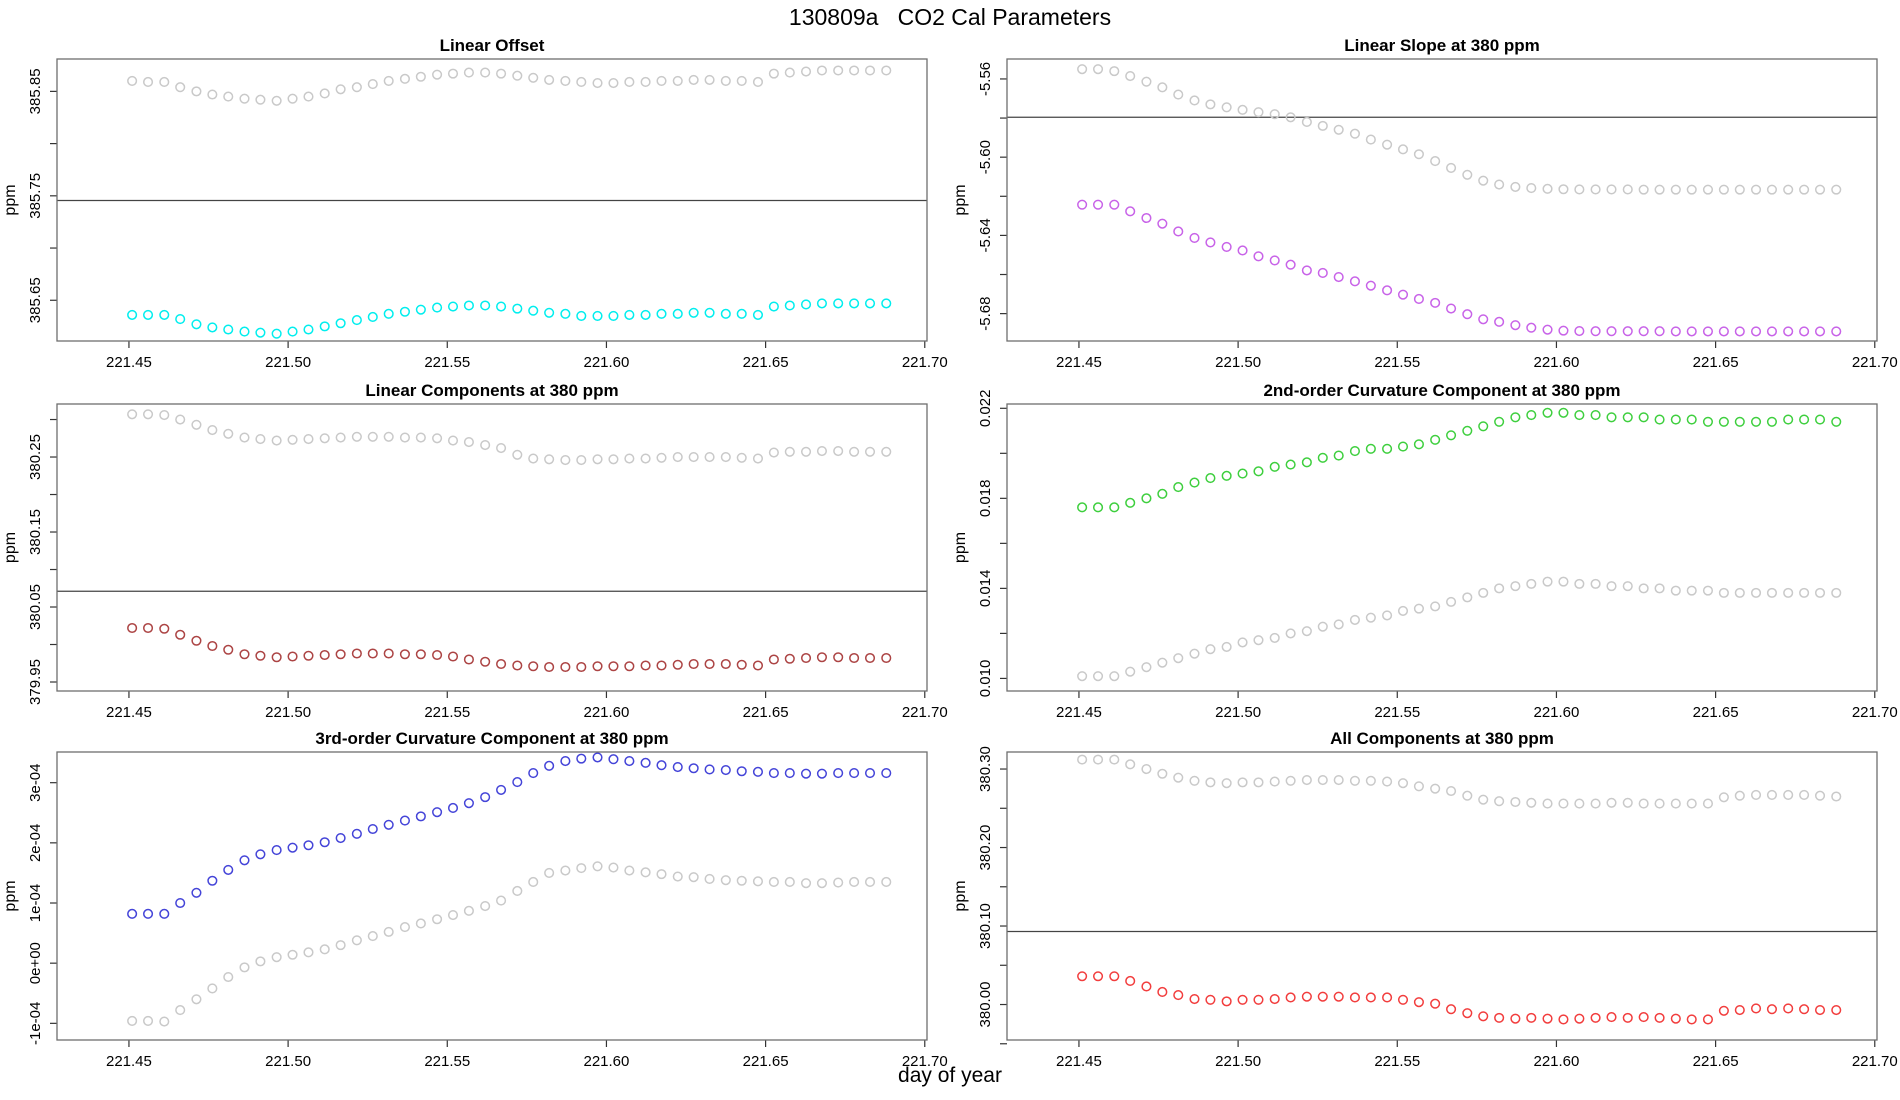  What do you see at coordinates (1459, 460) in the screenshot?
I see `series-green` at bounding box center [1459, 460].